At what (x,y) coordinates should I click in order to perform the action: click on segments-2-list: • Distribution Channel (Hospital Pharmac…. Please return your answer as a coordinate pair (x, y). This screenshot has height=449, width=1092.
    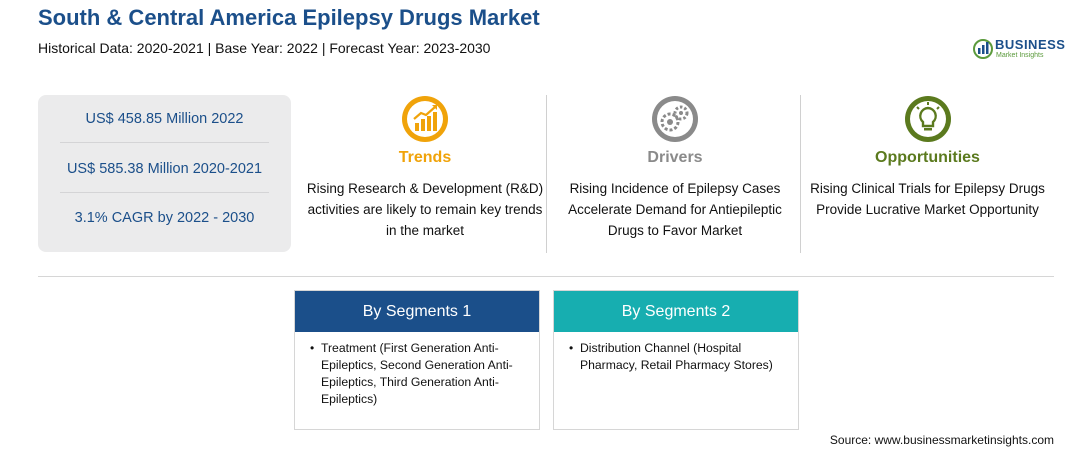
    Looking at the image, I should click on (676, 353).